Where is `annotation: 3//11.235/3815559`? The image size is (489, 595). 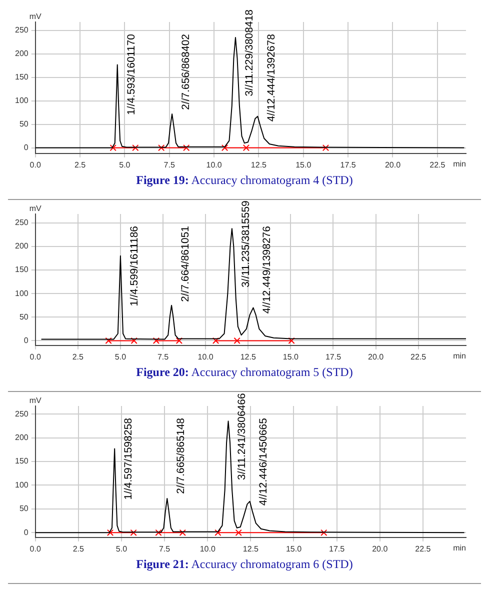 annotation: 3//11.235/3815559 is located at coordinates (246, 244).